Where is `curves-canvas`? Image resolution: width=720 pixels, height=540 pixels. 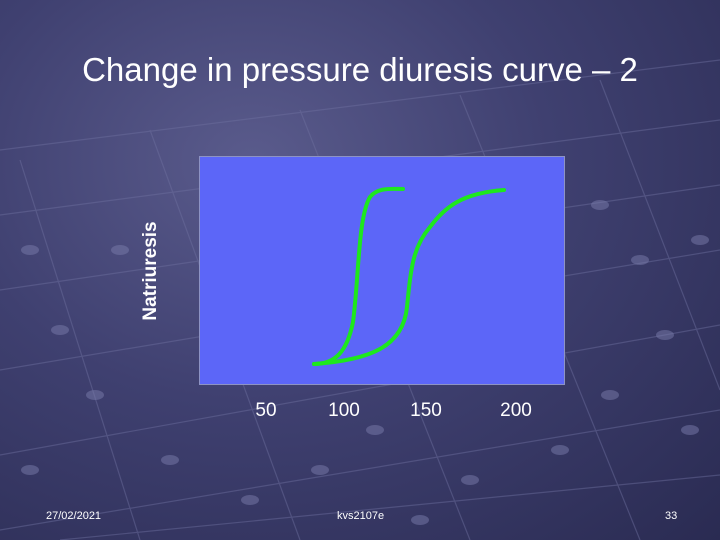
curves-canvas is located at coordinates (409, 276).